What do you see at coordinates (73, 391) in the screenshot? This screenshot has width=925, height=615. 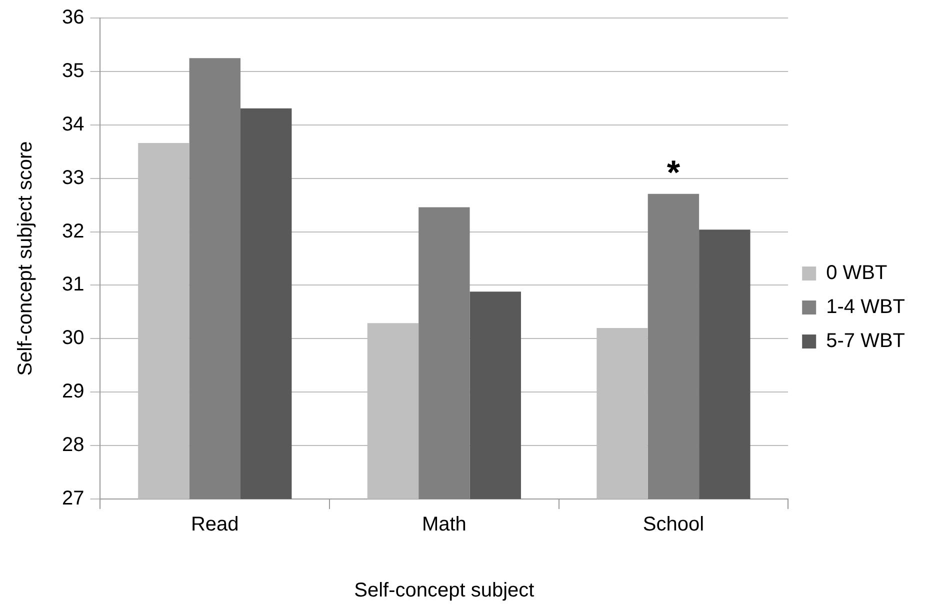 I see `y-tick-label: 29` at bounding box center [73, 391].